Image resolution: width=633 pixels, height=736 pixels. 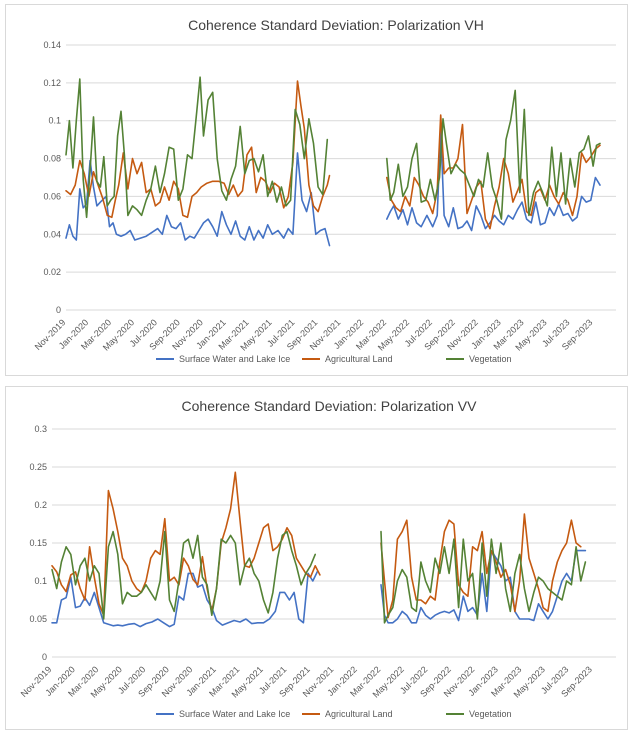 What do you see at coordinates (52, 272) in the screenshot?
I see `y-tick-label: 0.02` at bounding box center [52, 272].